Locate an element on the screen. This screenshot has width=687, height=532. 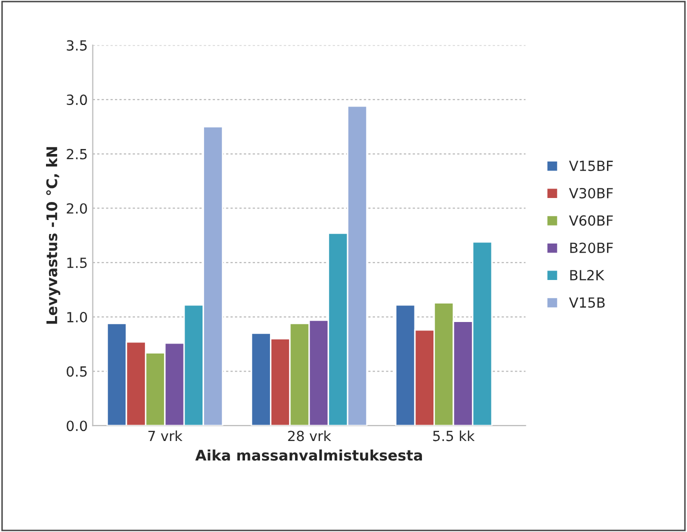
y-tick-label: 3.0 is located at coordinates (76, 100).